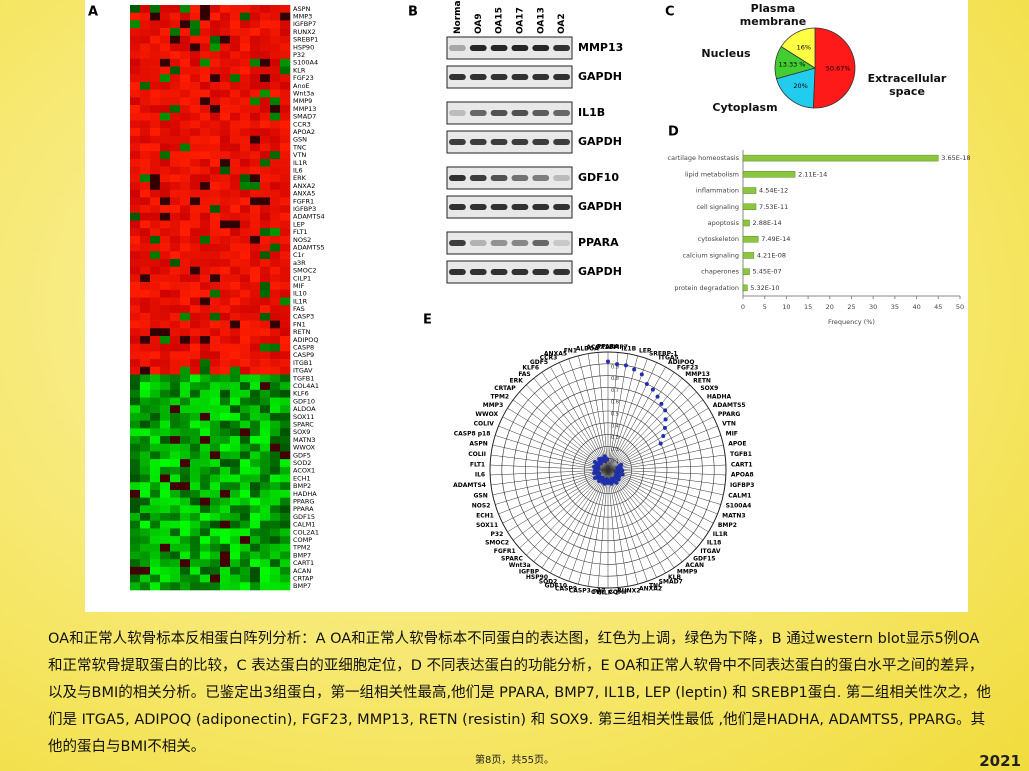 This screenshot has width=1029, height=771. I want to click on panel-label: C, so click(670, 12).